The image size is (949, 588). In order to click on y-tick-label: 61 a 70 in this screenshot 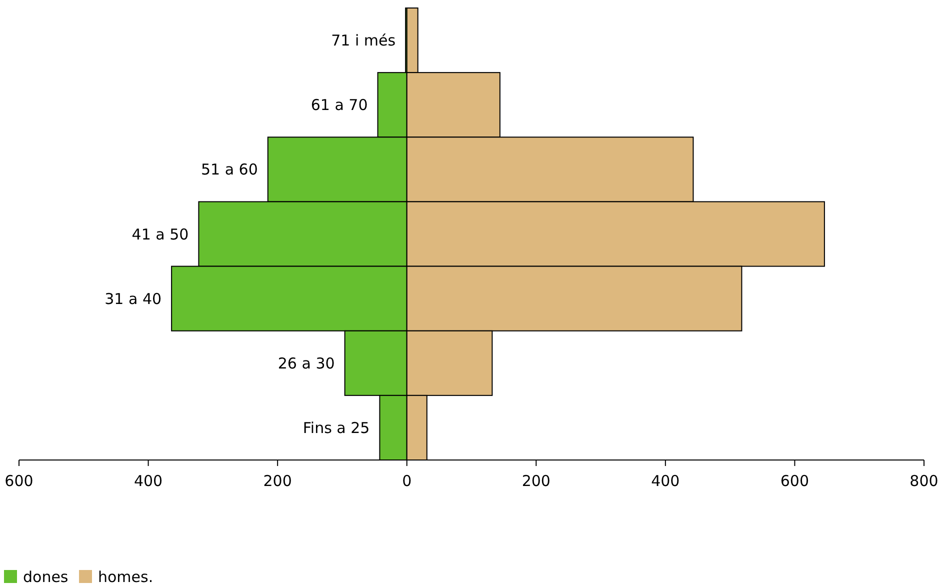, I will do `click(339, 105)`.